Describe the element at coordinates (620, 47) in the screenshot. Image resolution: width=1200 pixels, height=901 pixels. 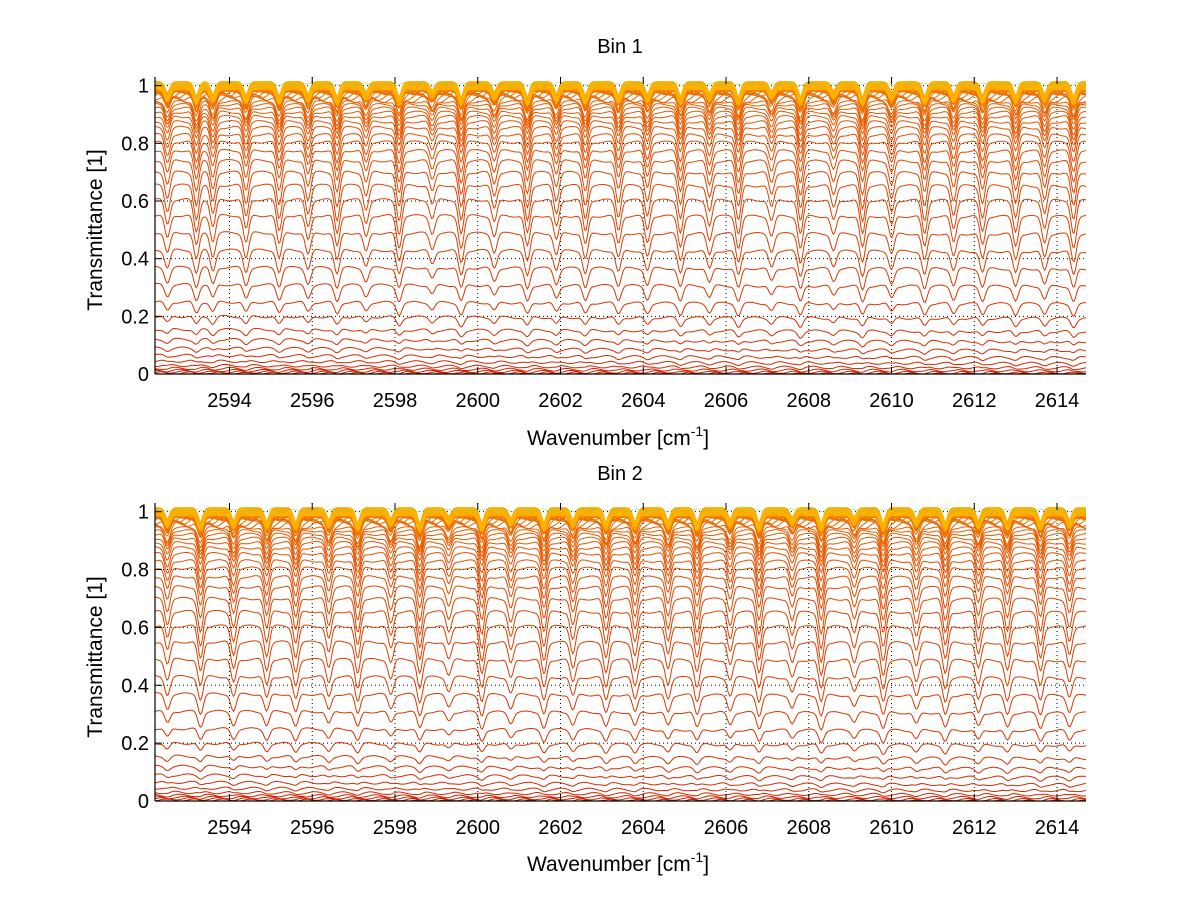
I see `subplot-title: Bin 1` at that location.